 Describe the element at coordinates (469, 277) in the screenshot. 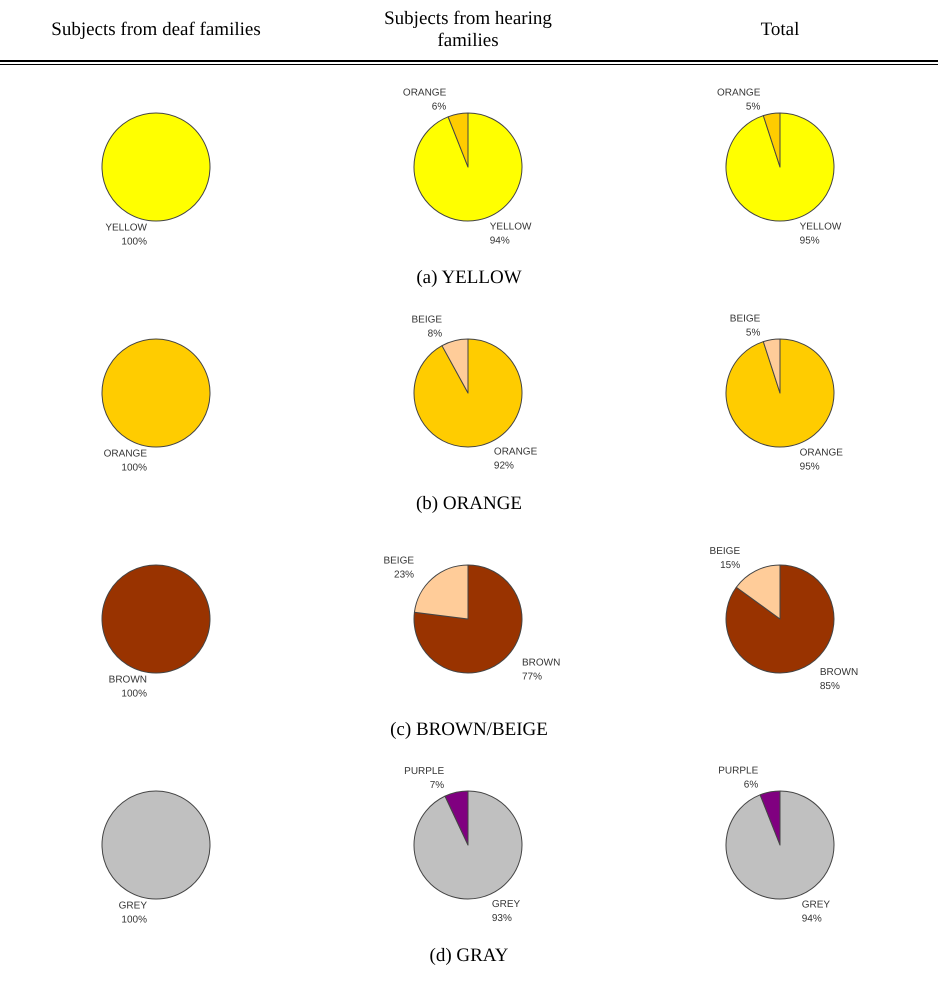

I see `text: (a) YELLOW` at that location.